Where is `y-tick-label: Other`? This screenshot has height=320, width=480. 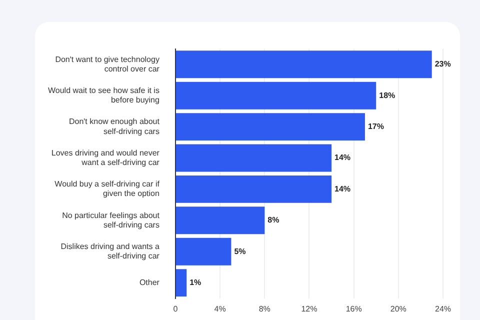 y-tick-label: Other is located at coordinates (149, 283).